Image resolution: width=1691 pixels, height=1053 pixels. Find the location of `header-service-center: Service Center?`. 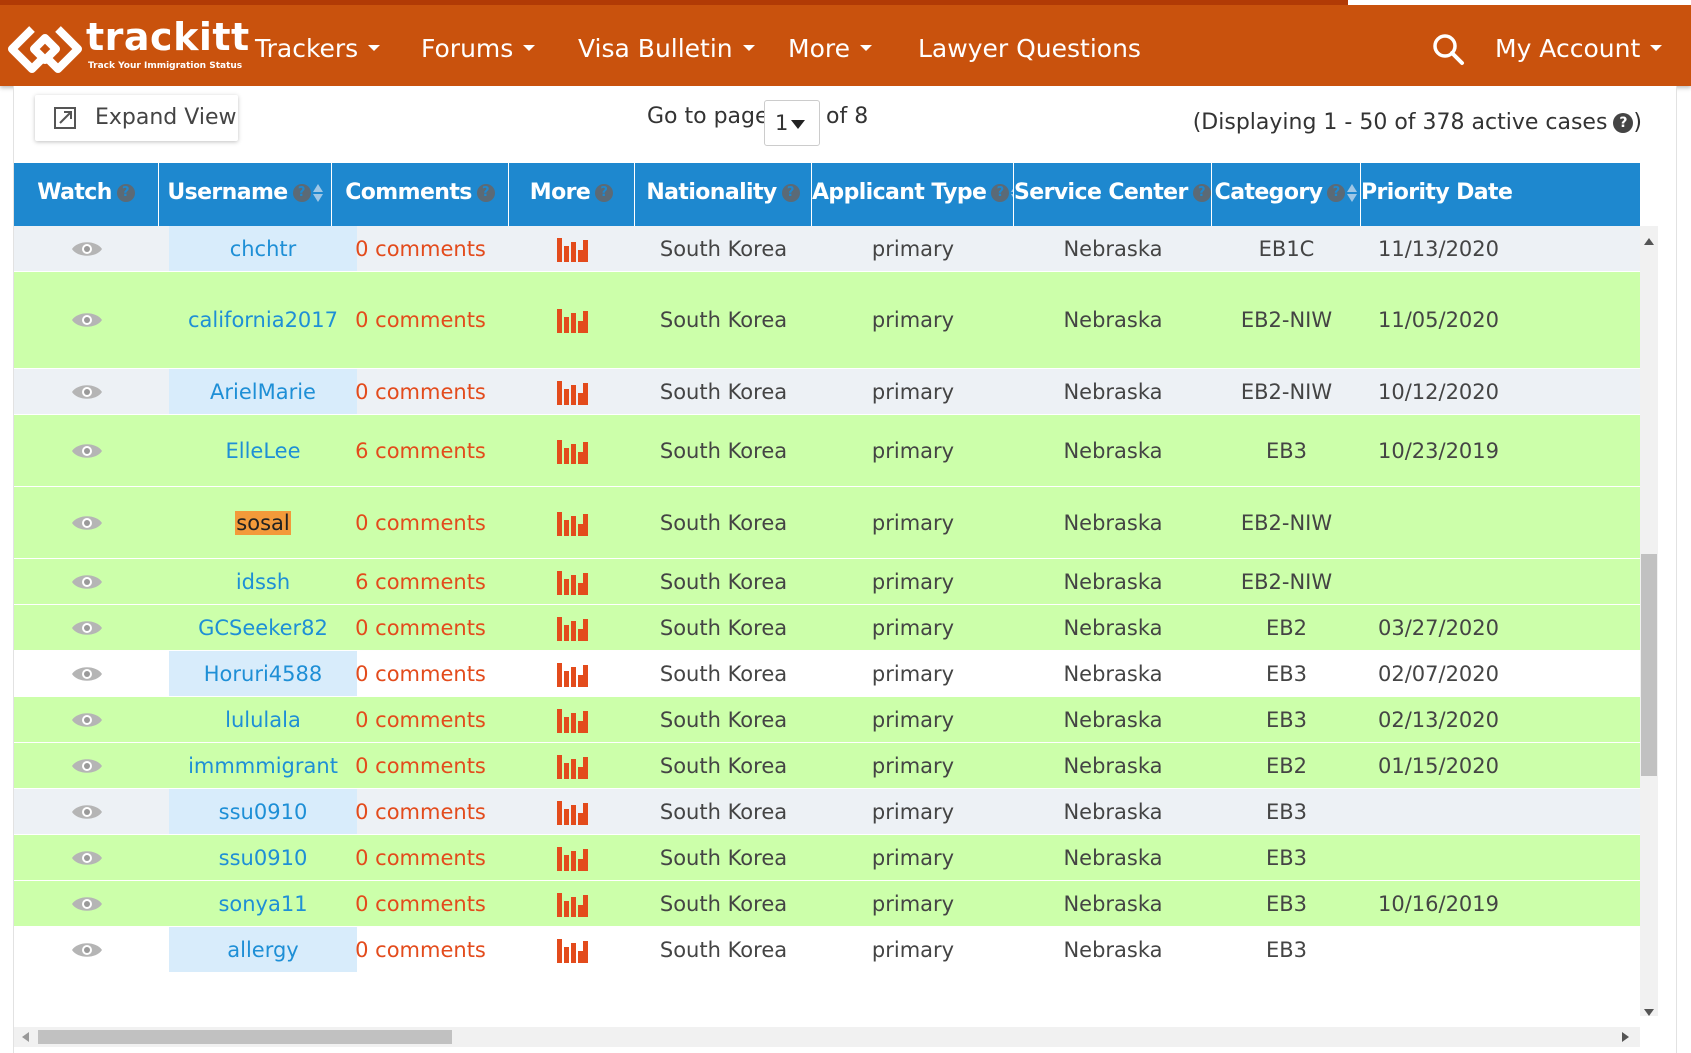

header-service-center: Service Center? is located at coordinates (1113, 194).